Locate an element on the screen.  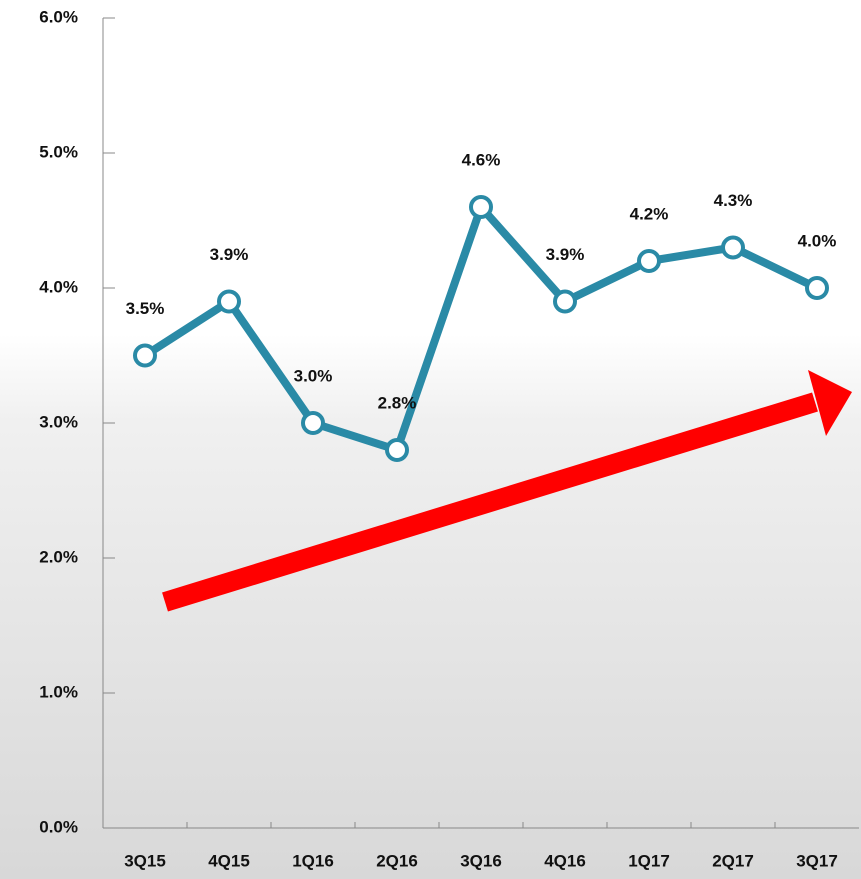
y-tick-label: 3.0% is located at coordinates (58, 421).